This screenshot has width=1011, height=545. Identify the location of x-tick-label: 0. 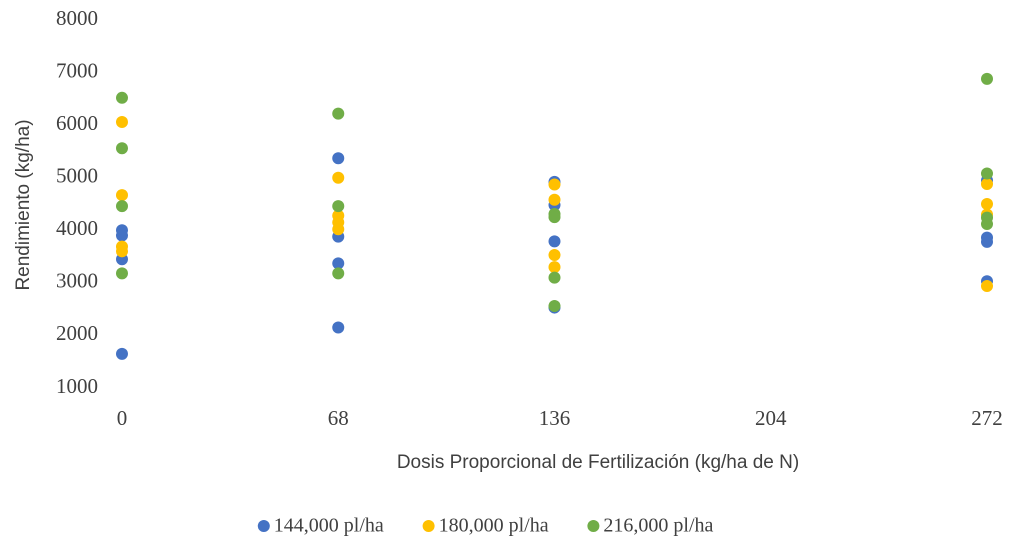
(122, 418).